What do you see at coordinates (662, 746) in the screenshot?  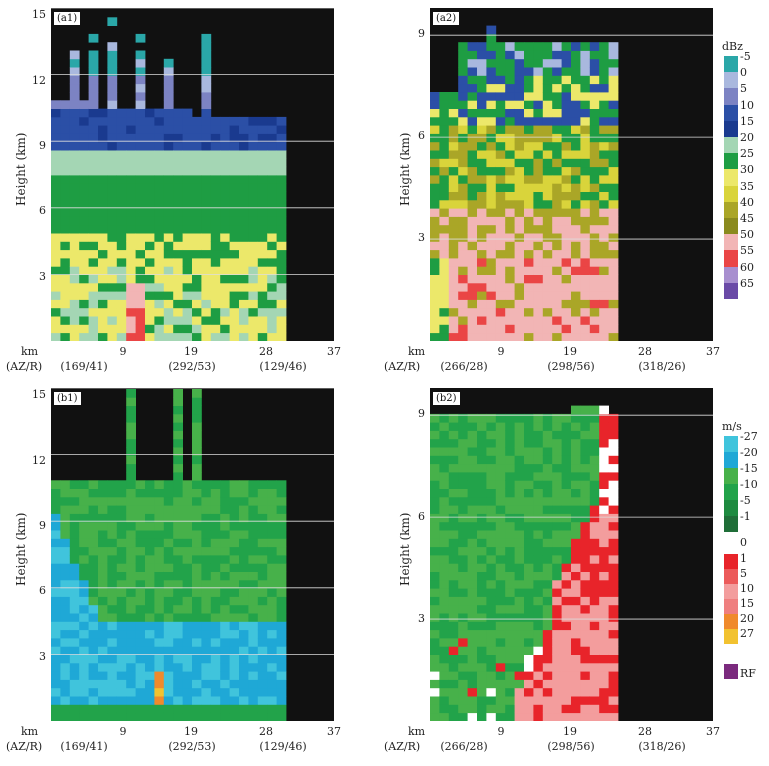 I see `az-tick-b2-3: (318/26)` at bounding box center [662, 746].